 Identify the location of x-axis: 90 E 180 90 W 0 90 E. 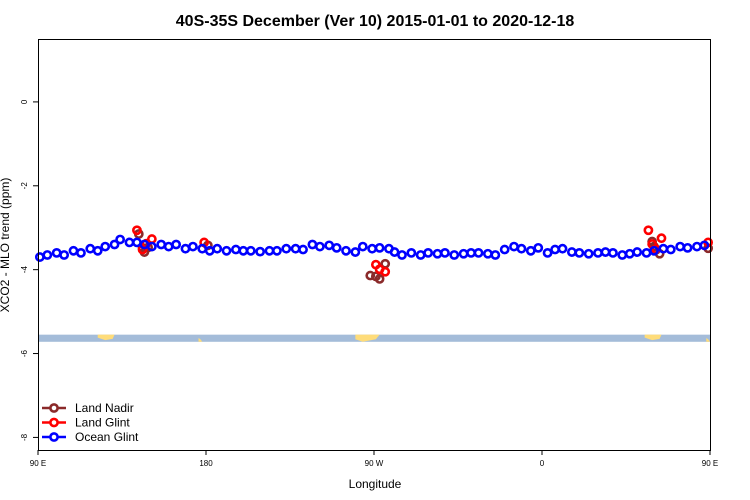
(374, 459).